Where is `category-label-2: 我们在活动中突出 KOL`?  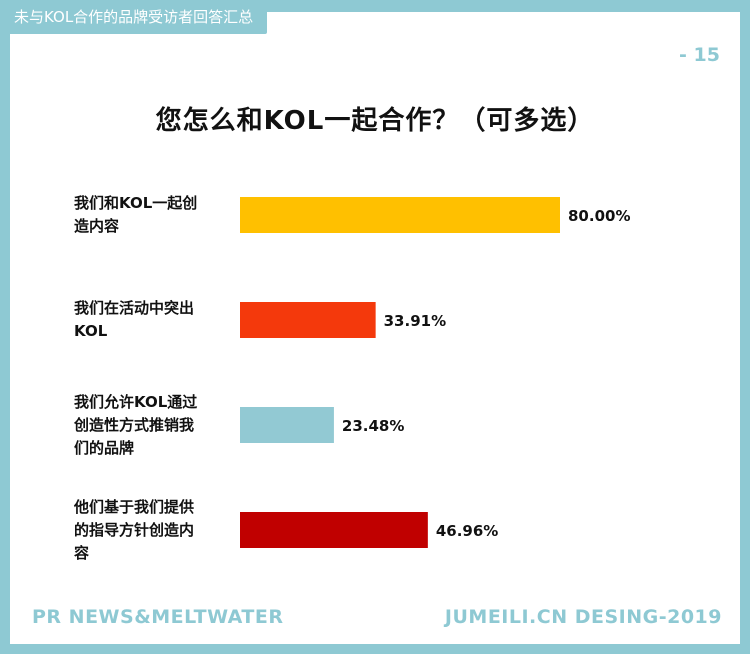 category-label-2: 我们在活动中突出 KOL is located at coordinates (134, 319).